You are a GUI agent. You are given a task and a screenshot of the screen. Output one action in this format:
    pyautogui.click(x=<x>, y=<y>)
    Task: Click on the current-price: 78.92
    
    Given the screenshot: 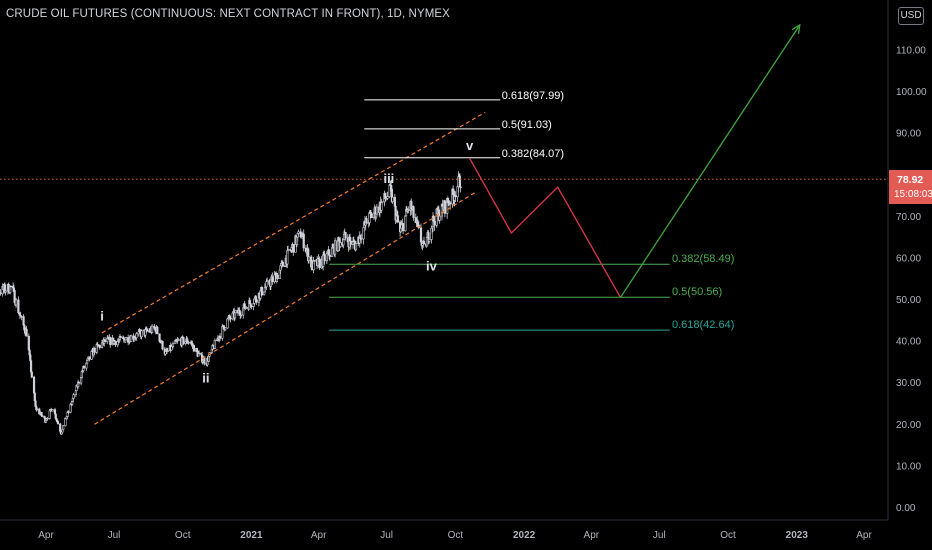 What is the action you would take?
    pyautogui.click(x=910, y=180)
    